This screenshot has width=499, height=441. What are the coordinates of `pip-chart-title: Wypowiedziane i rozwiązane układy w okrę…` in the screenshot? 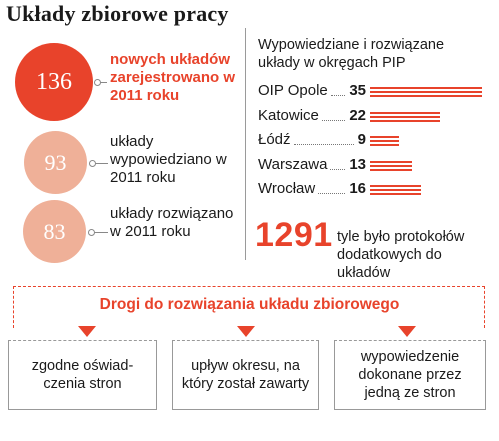 It's located at (351, 54).